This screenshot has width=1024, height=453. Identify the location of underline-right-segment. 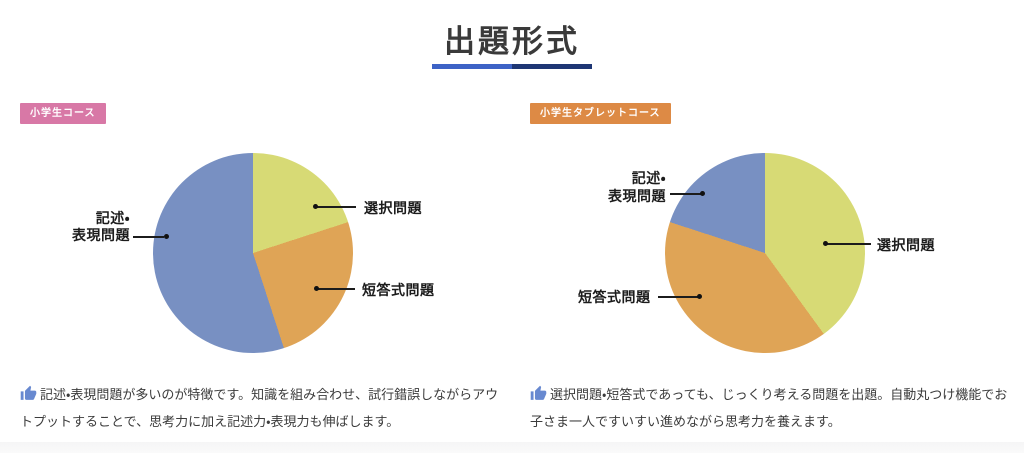
(552, 66).